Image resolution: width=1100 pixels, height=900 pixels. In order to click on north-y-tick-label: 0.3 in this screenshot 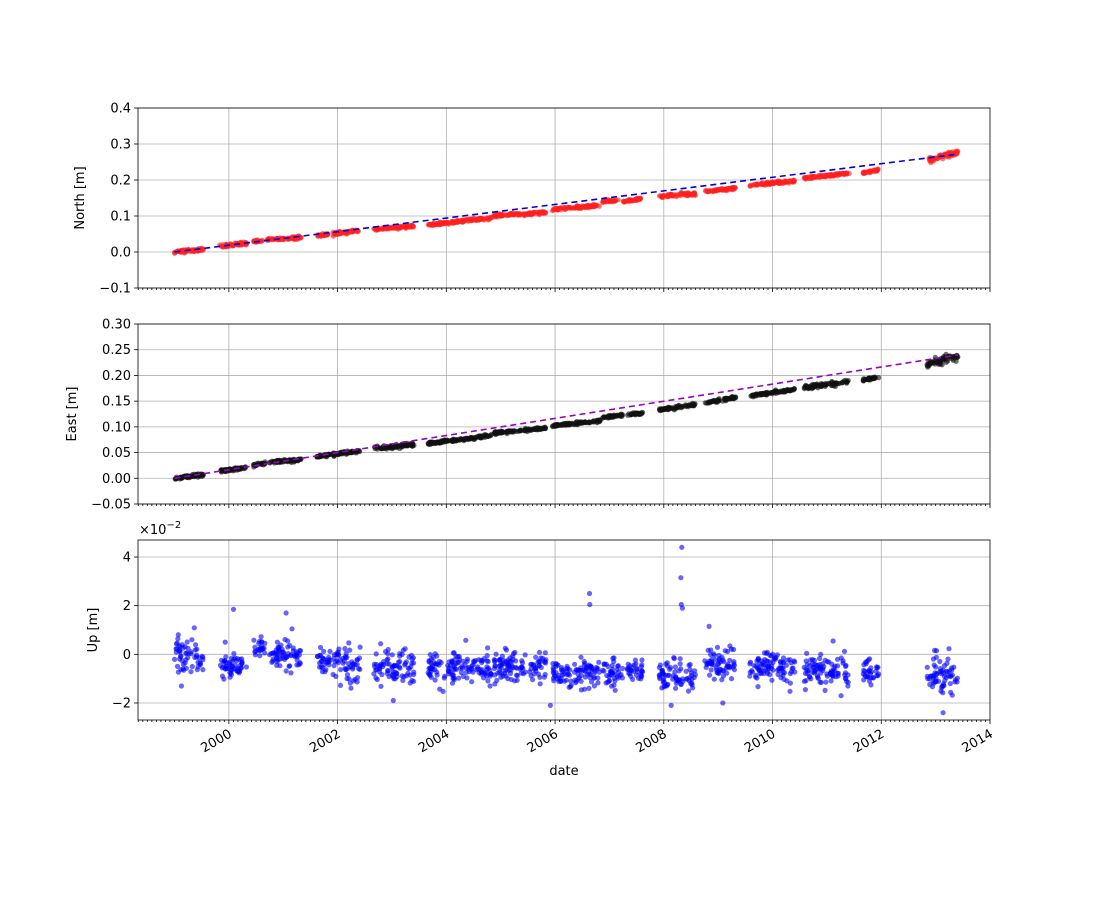, I will do `click(120, 145)`.